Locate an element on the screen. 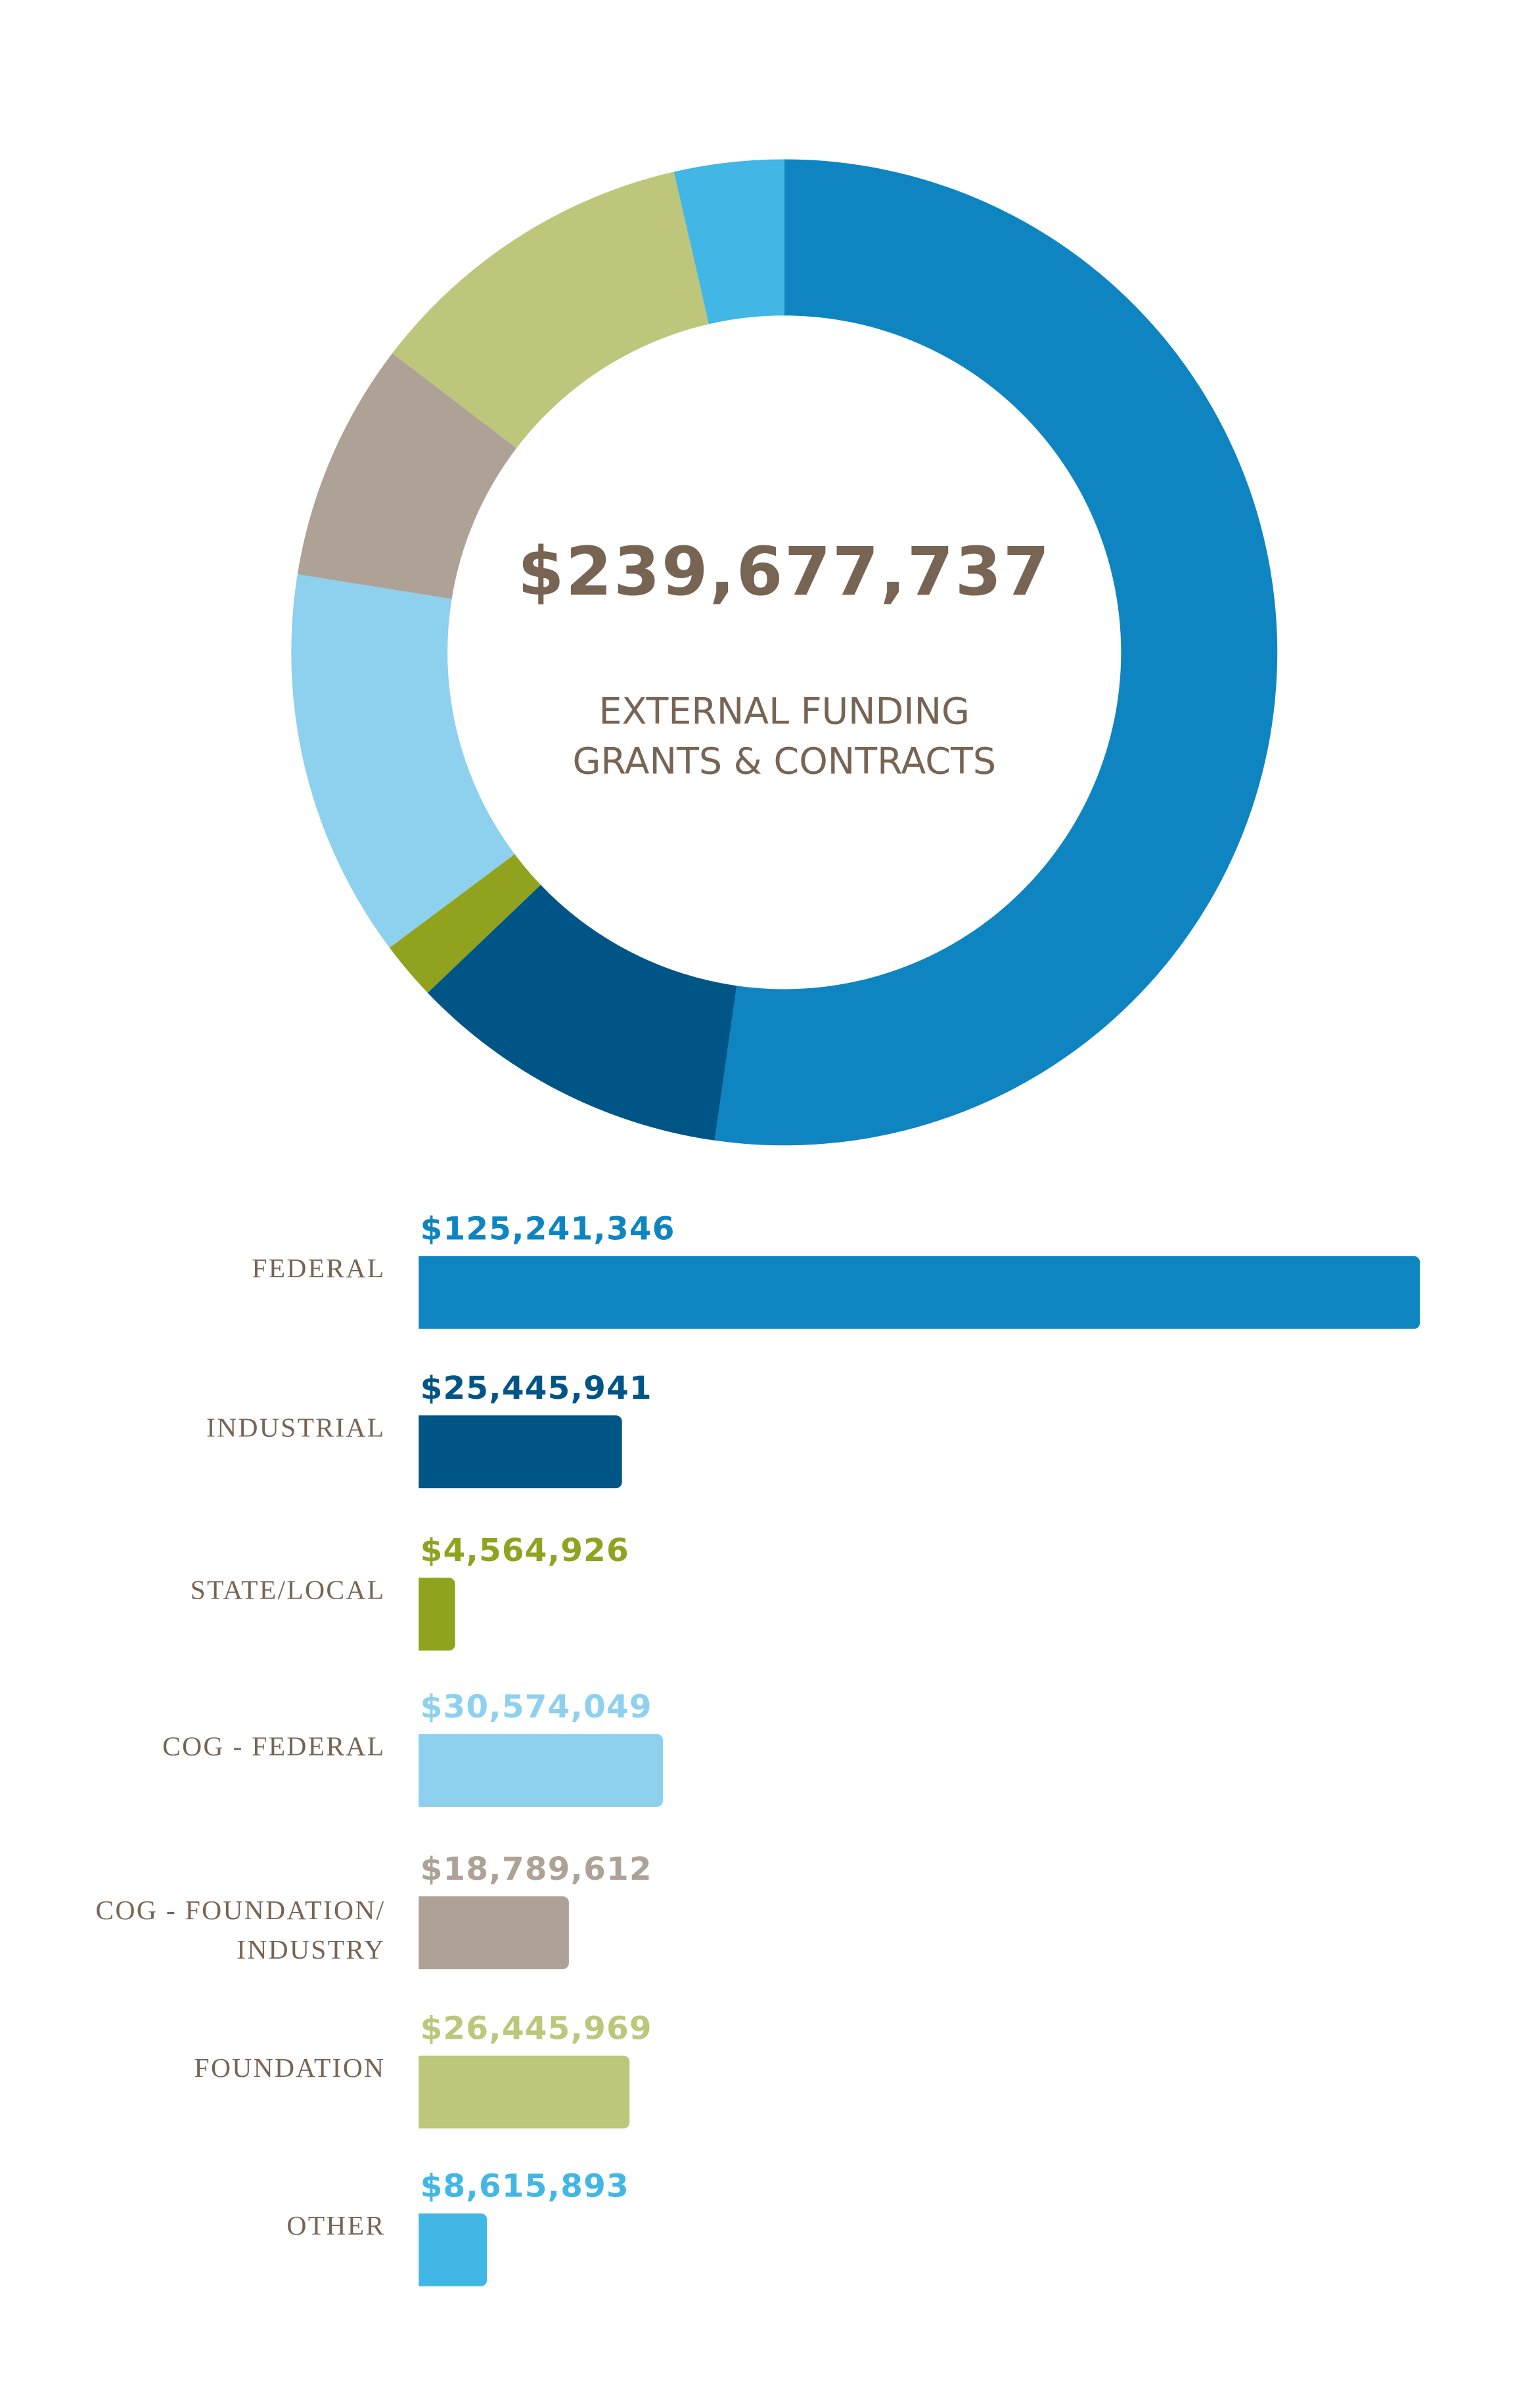  donut-total: $239,677,737 is located at coordinates (784, 573).